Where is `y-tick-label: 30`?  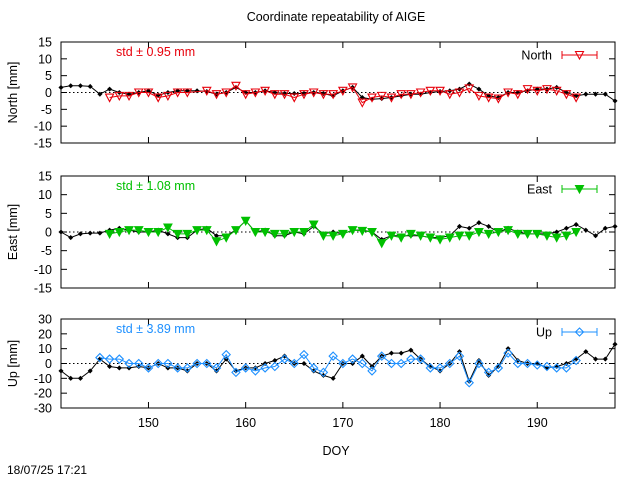
y-tick-label: 30 is located at coordinates (45, 320).